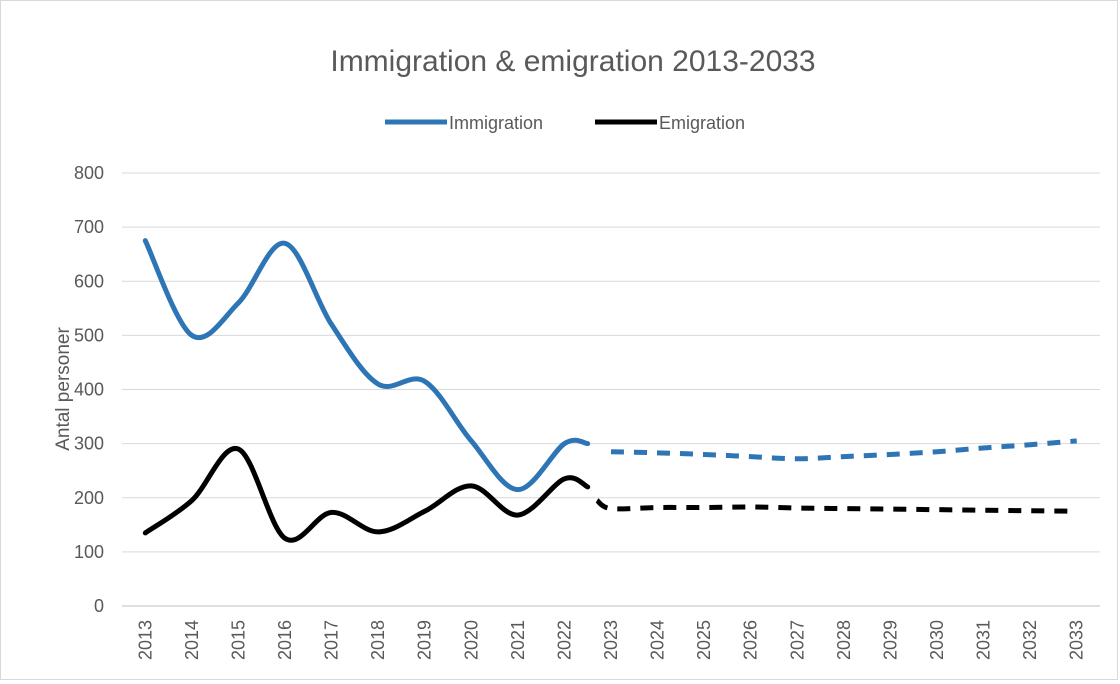  I want to click on y-axis-ticks: 0 100 200 300 400 500 600 700 800, so click(89, 389).